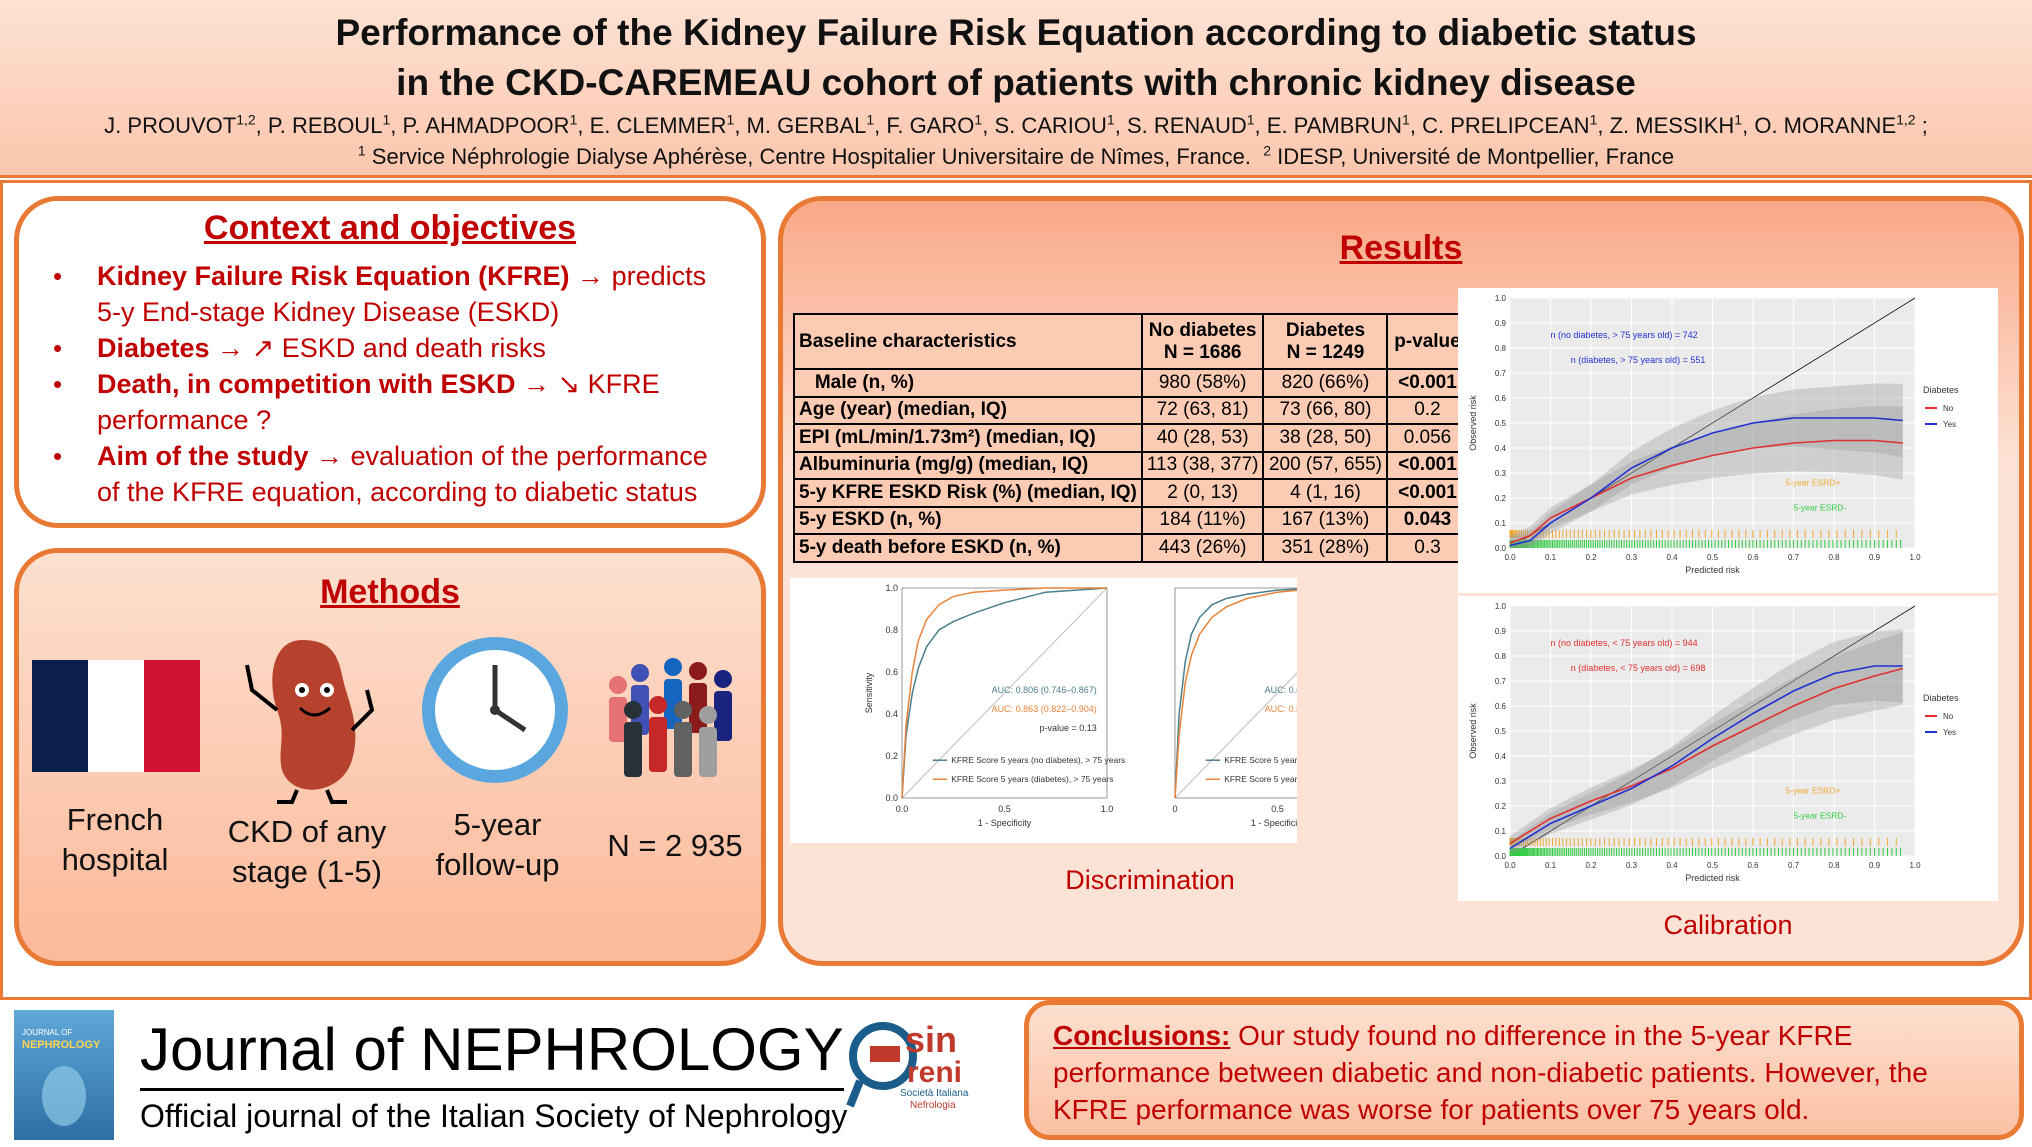 The height and width of the screenshot is (1147, 2032). What do you see at coordinates (968, 341) in the screenshot?
I see `table-header-cell: Baseline characteristics` at bounding box center [968, 341].